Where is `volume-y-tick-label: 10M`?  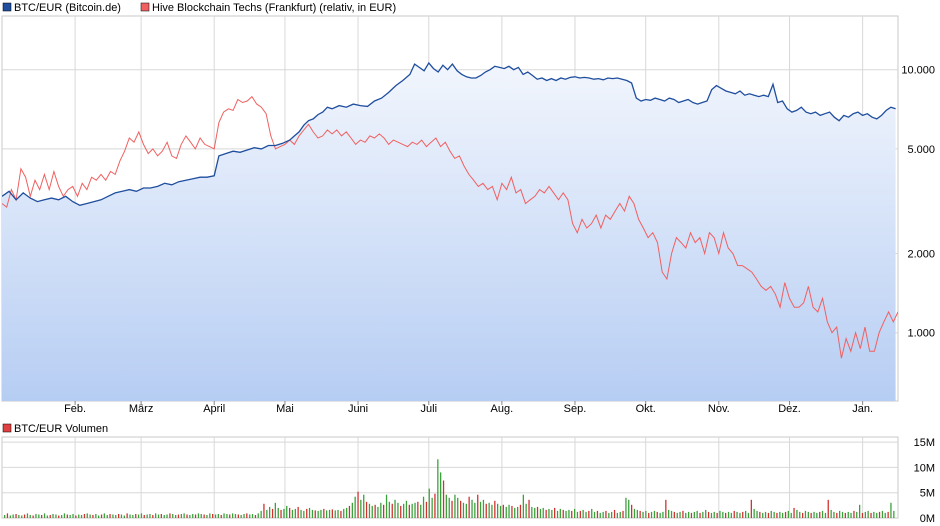
volume-y-tick-label: 10M is located at coordinates (924, 468).